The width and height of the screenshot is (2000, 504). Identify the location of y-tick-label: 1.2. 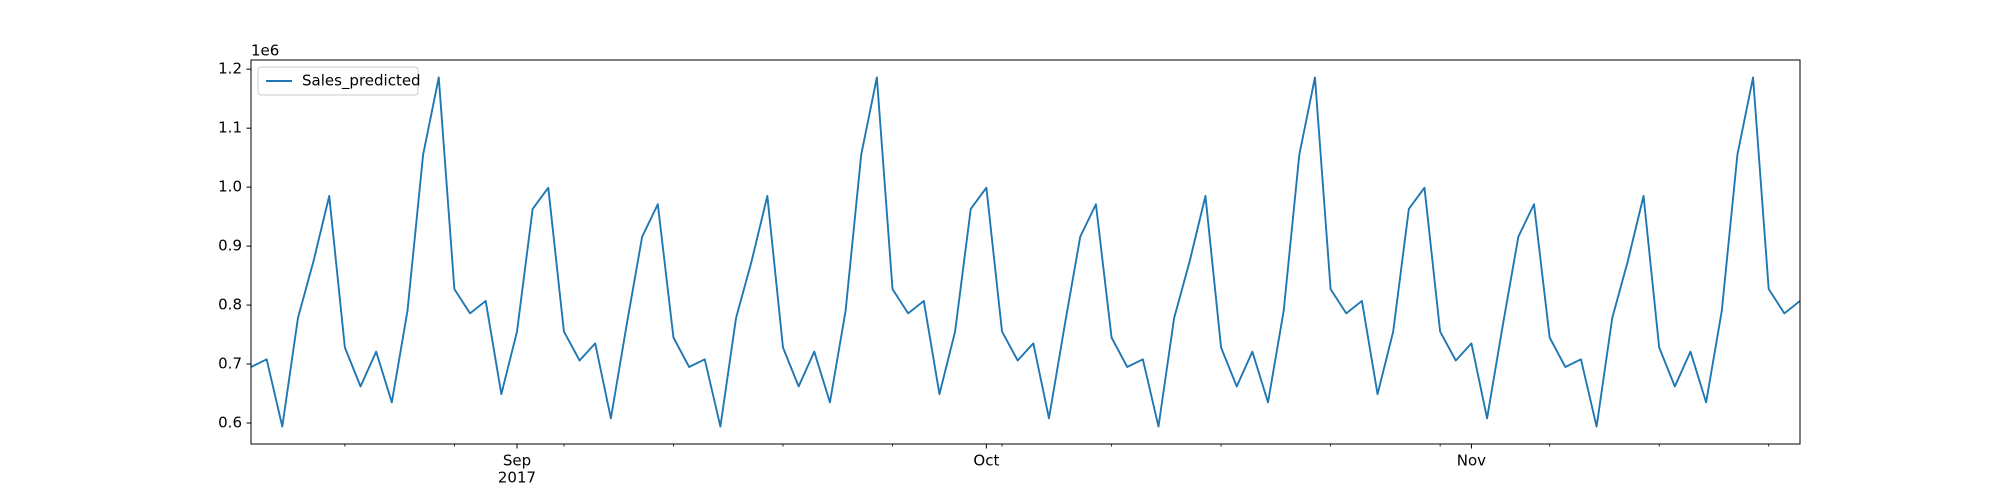
(230, 69).